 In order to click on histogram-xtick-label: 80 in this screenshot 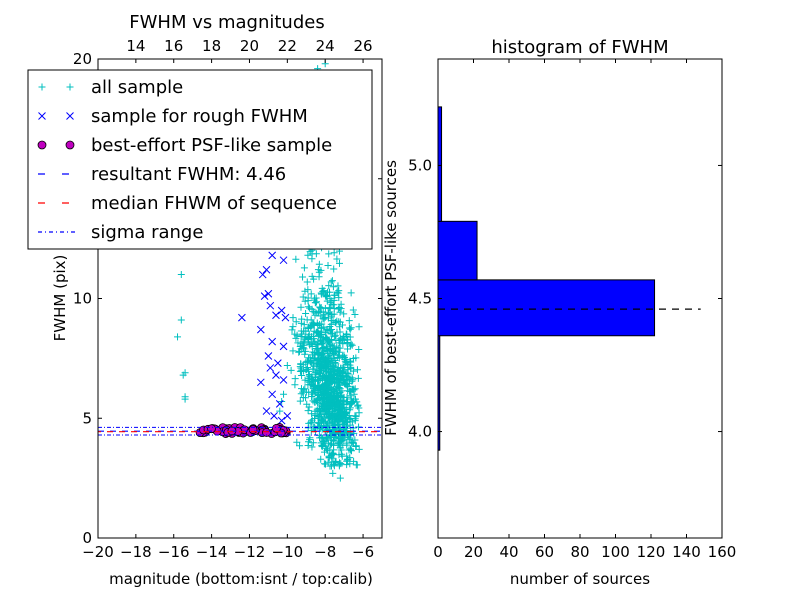, I will do `click(579, 552)`.